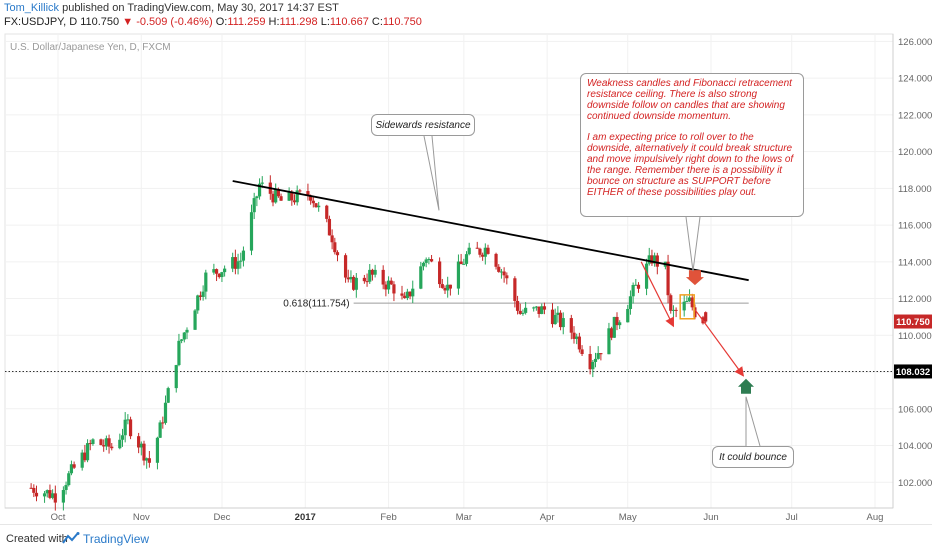 Image resolution: width=932 pixels, height=551 pixels. Describe the element at coordinates (915, 115) in the screenshot. I see `y-tick-label: 122.000` at that location.